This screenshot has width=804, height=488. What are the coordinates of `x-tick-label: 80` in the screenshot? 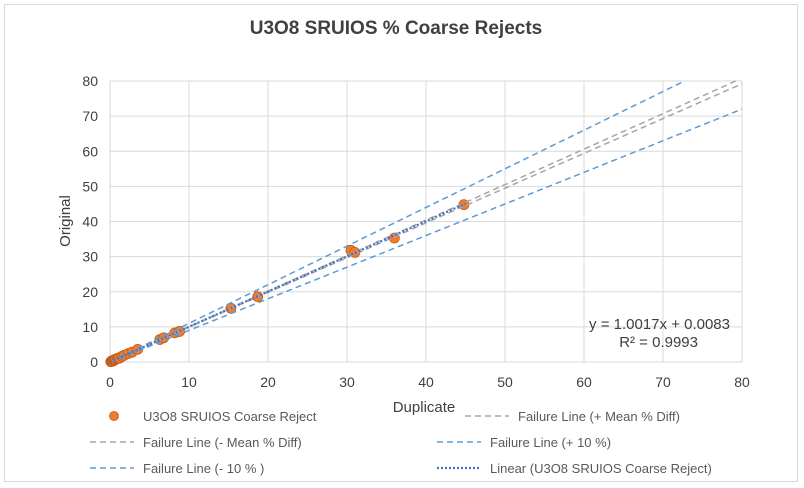 It's located at (742, 382).